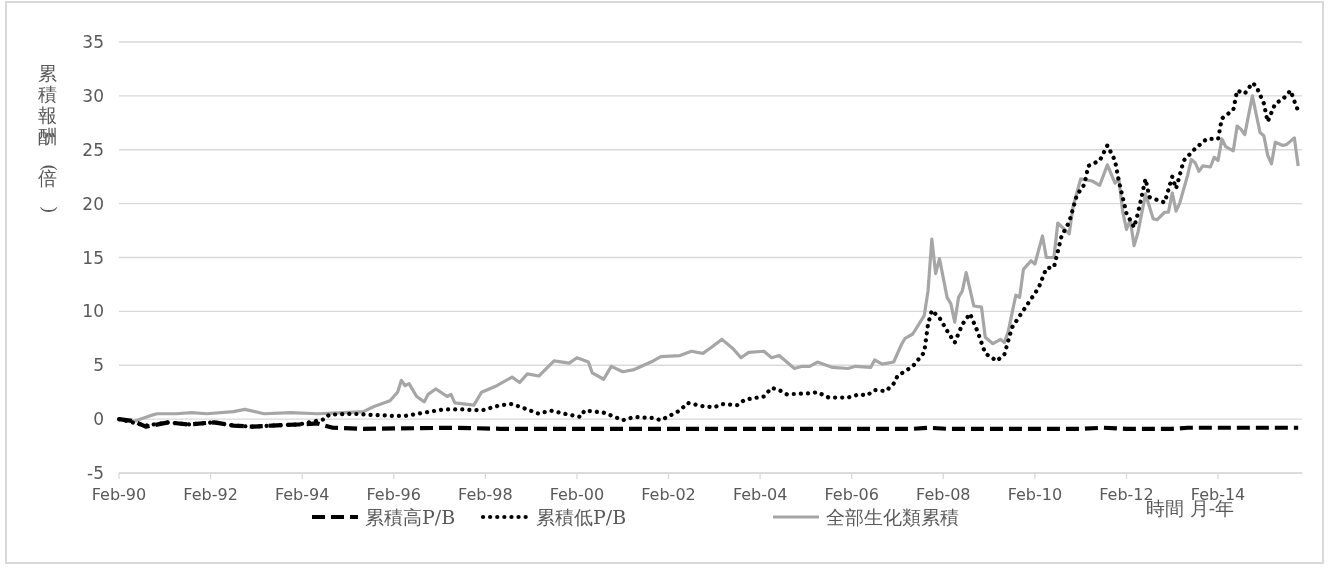 The height and width of the screenshot is (568, 1328). Describe the element at coordinates (851, 494) in the screenshot. I see `x-tick-label: Feb-06` at that location.